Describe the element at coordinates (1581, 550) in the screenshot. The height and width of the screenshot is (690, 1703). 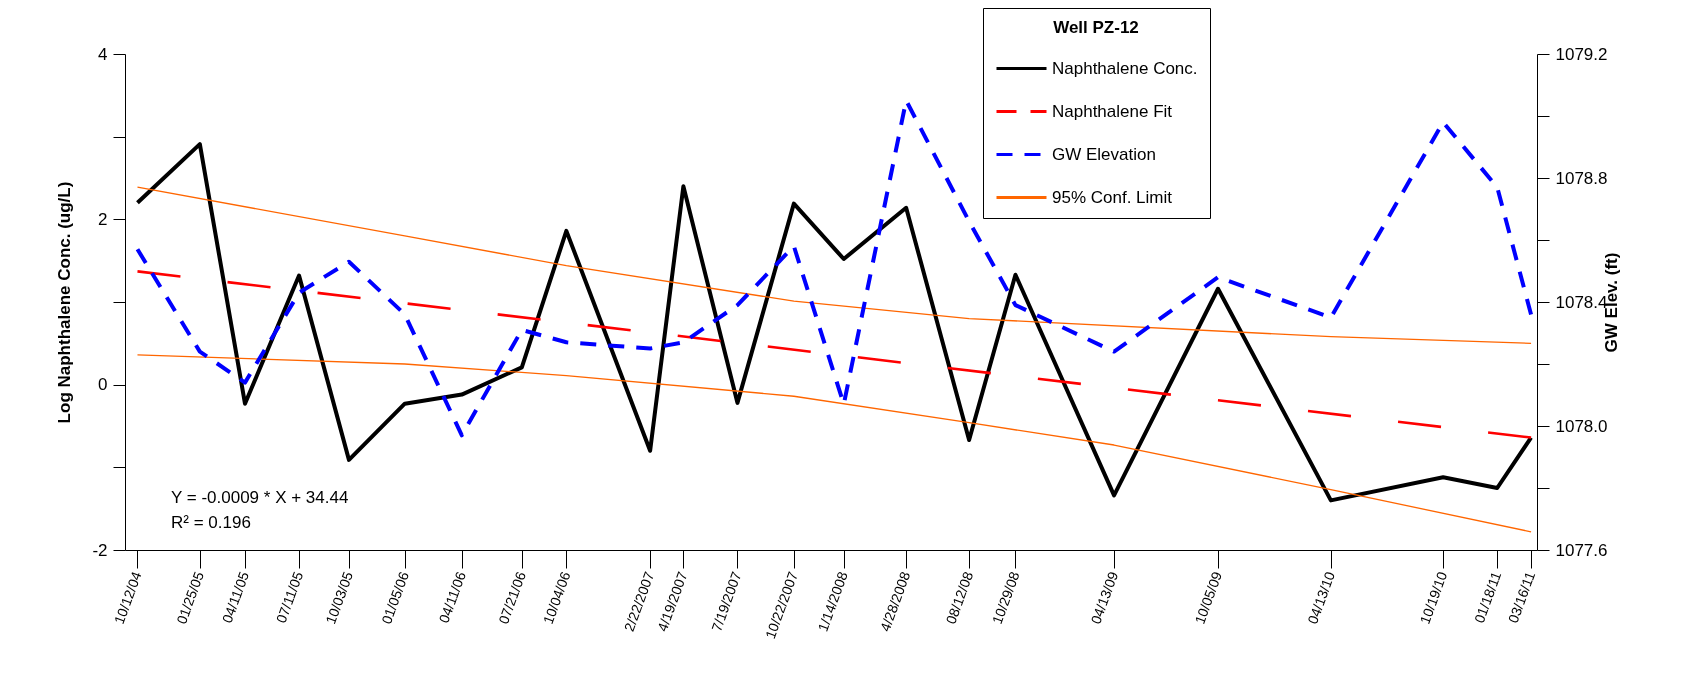
I see `y2-tick-label: 1077.6` at that location.